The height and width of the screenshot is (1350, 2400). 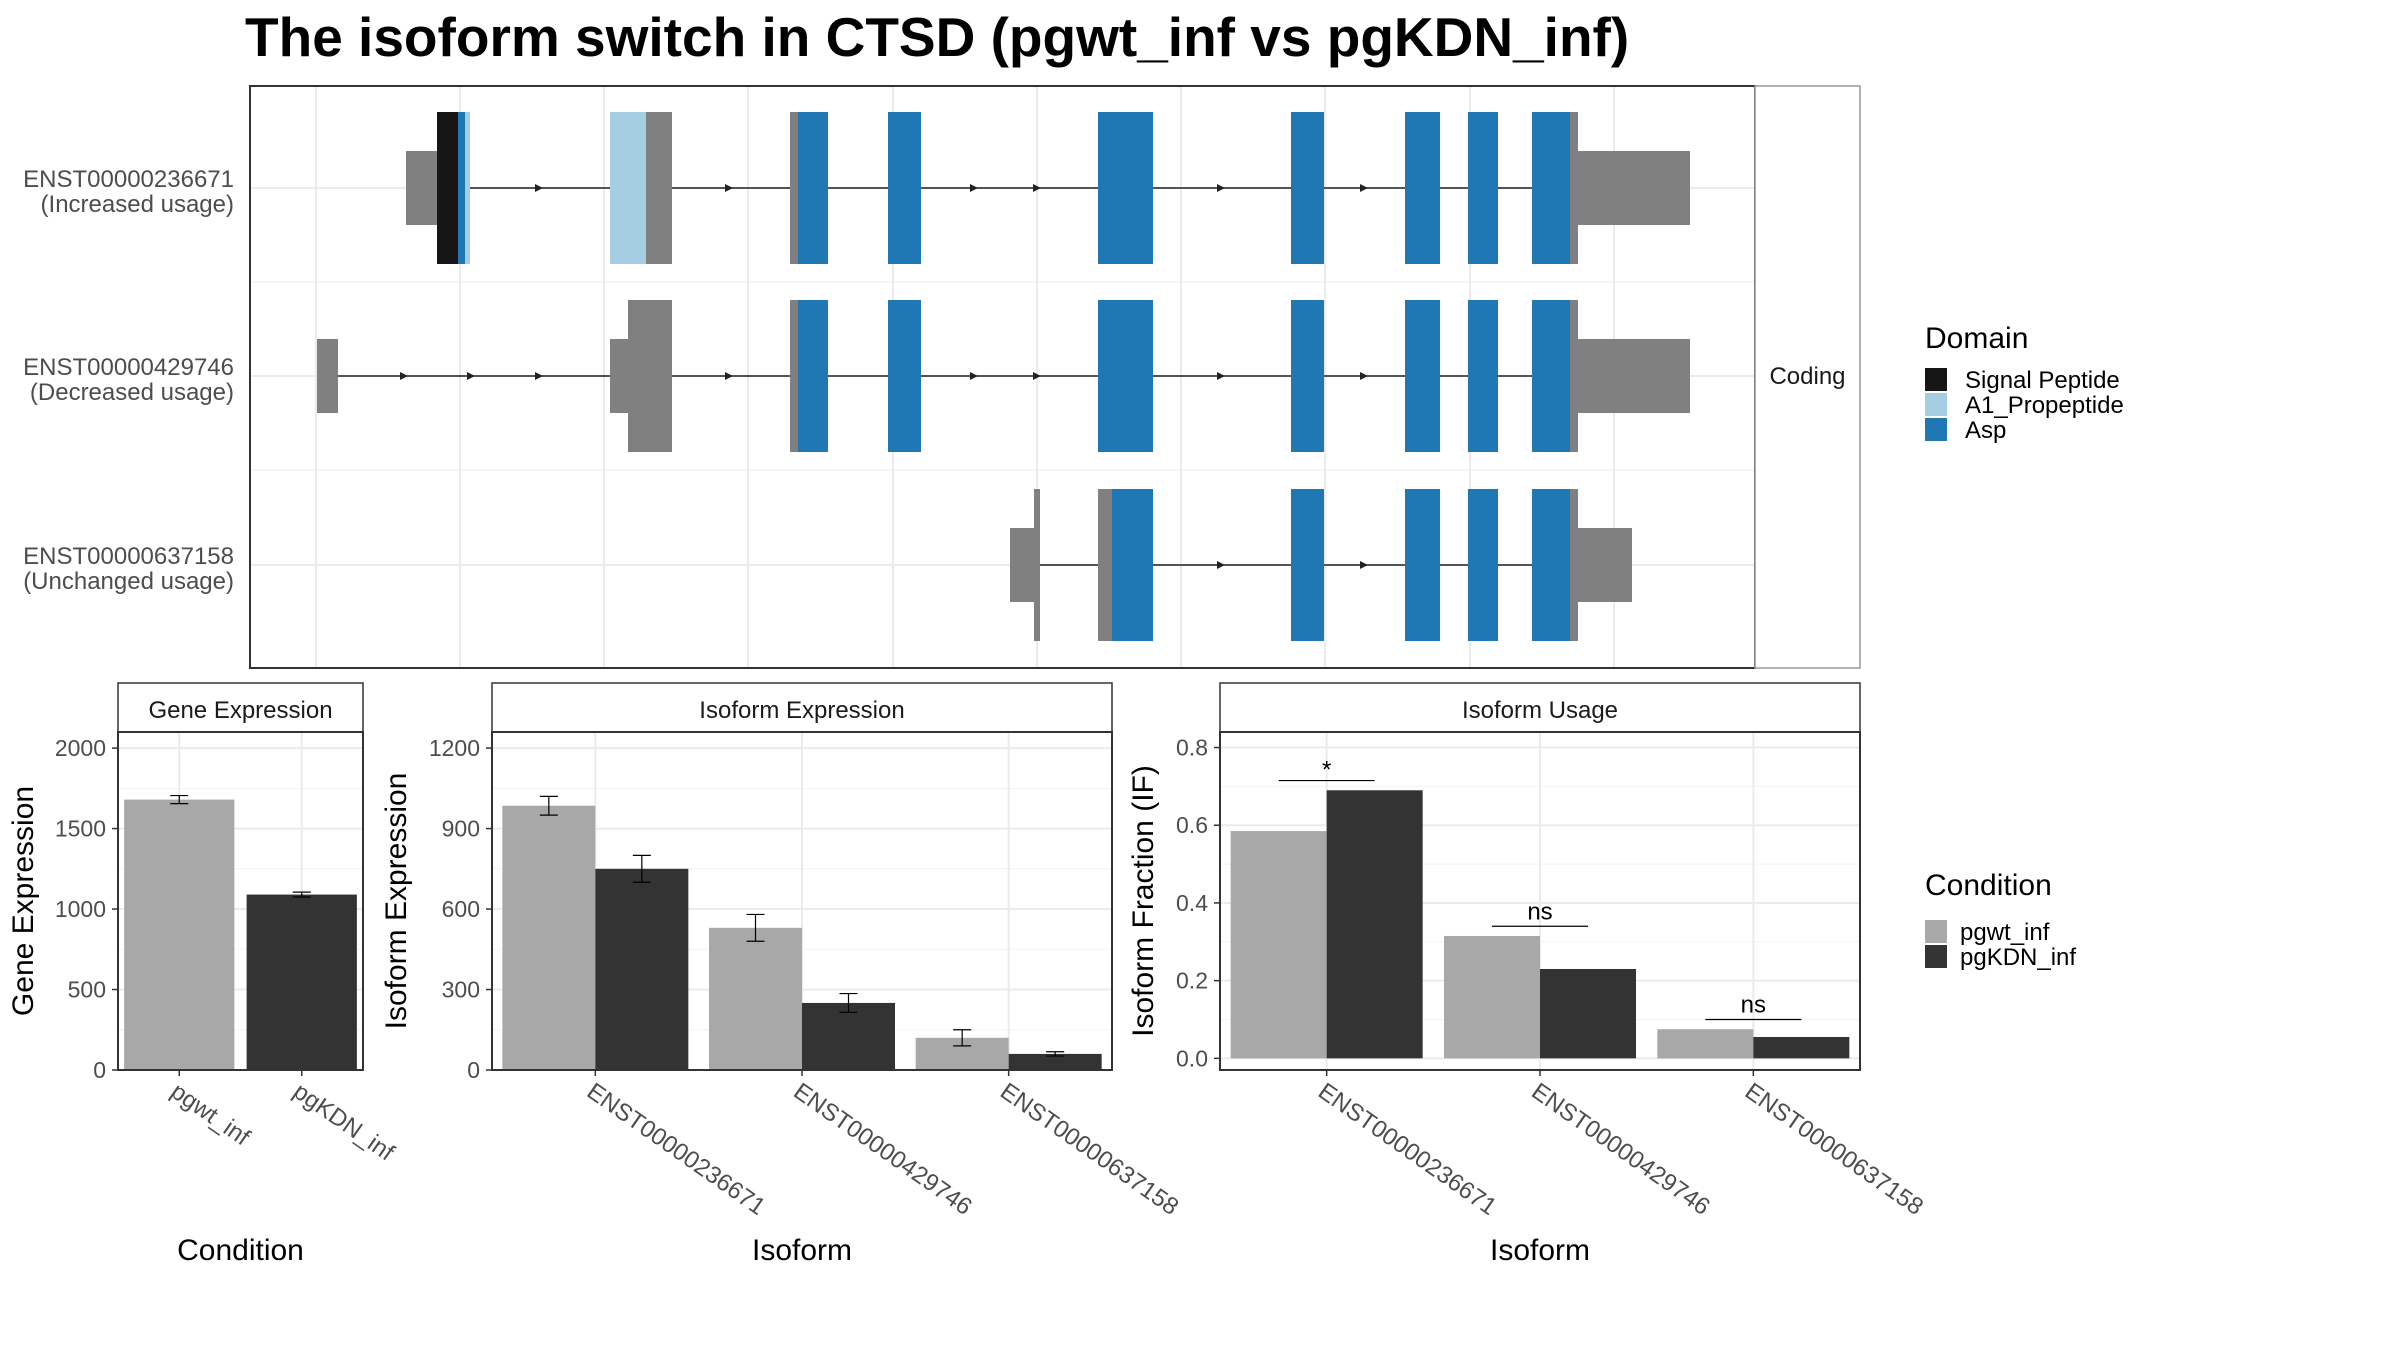 I want to click on y-axis-title: Isoform Expression, so click(x=396, y=901).